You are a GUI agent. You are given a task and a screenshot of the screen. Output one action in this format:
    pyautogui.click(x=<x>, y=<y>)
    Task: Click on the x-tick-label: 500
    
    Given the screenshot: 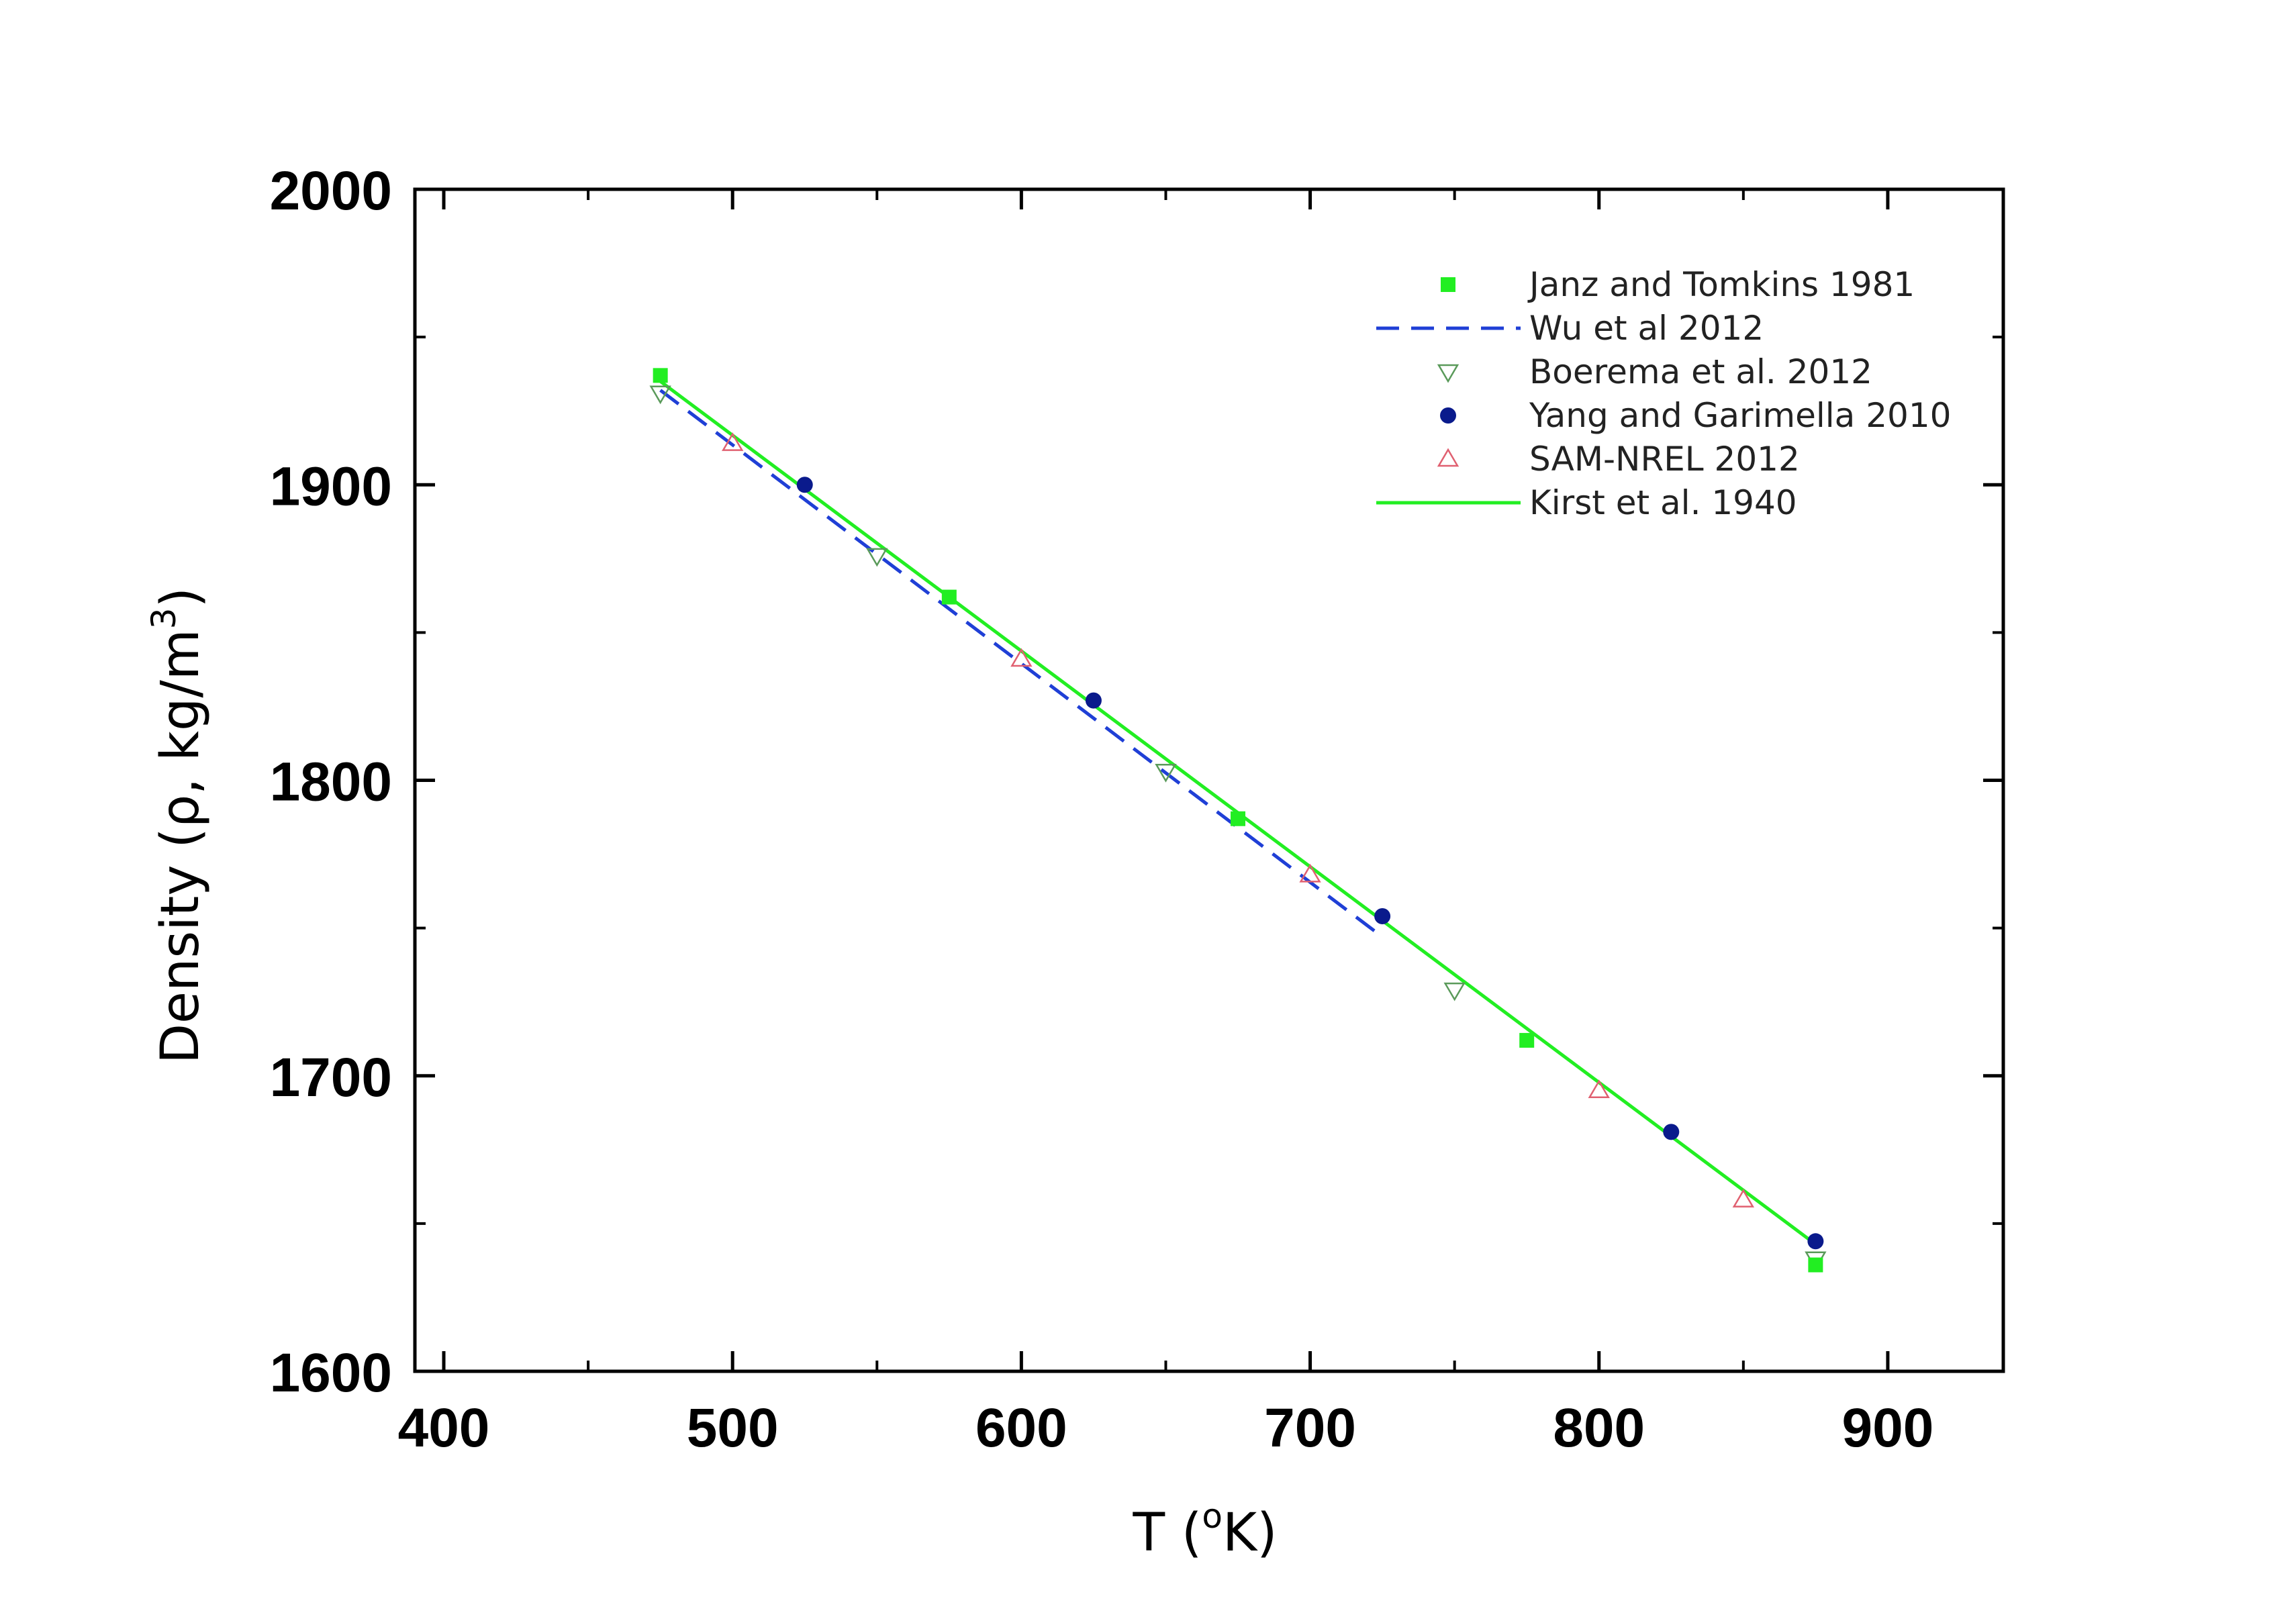 What is the action you would take?
    pyautogui.click(x=733, y=1428)
    